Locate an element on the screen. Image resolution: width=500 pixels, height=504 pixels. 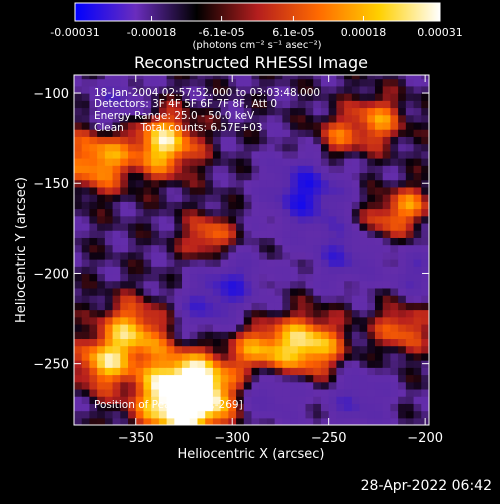
x-tick-label: −250 is located at coordinates (329, 438).